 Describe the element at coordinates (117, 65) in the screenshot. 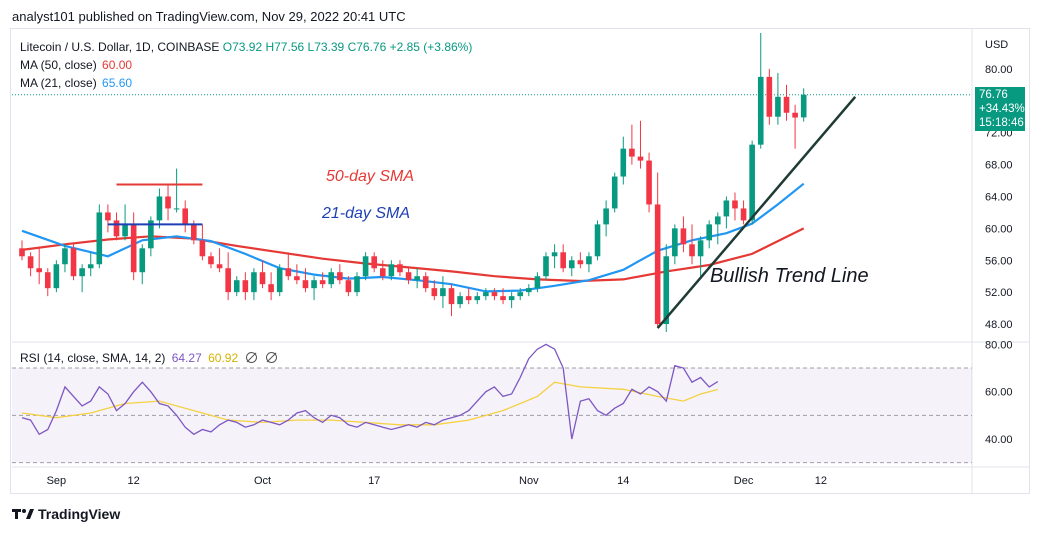

I see `ma50-value: 60.00` at that location.